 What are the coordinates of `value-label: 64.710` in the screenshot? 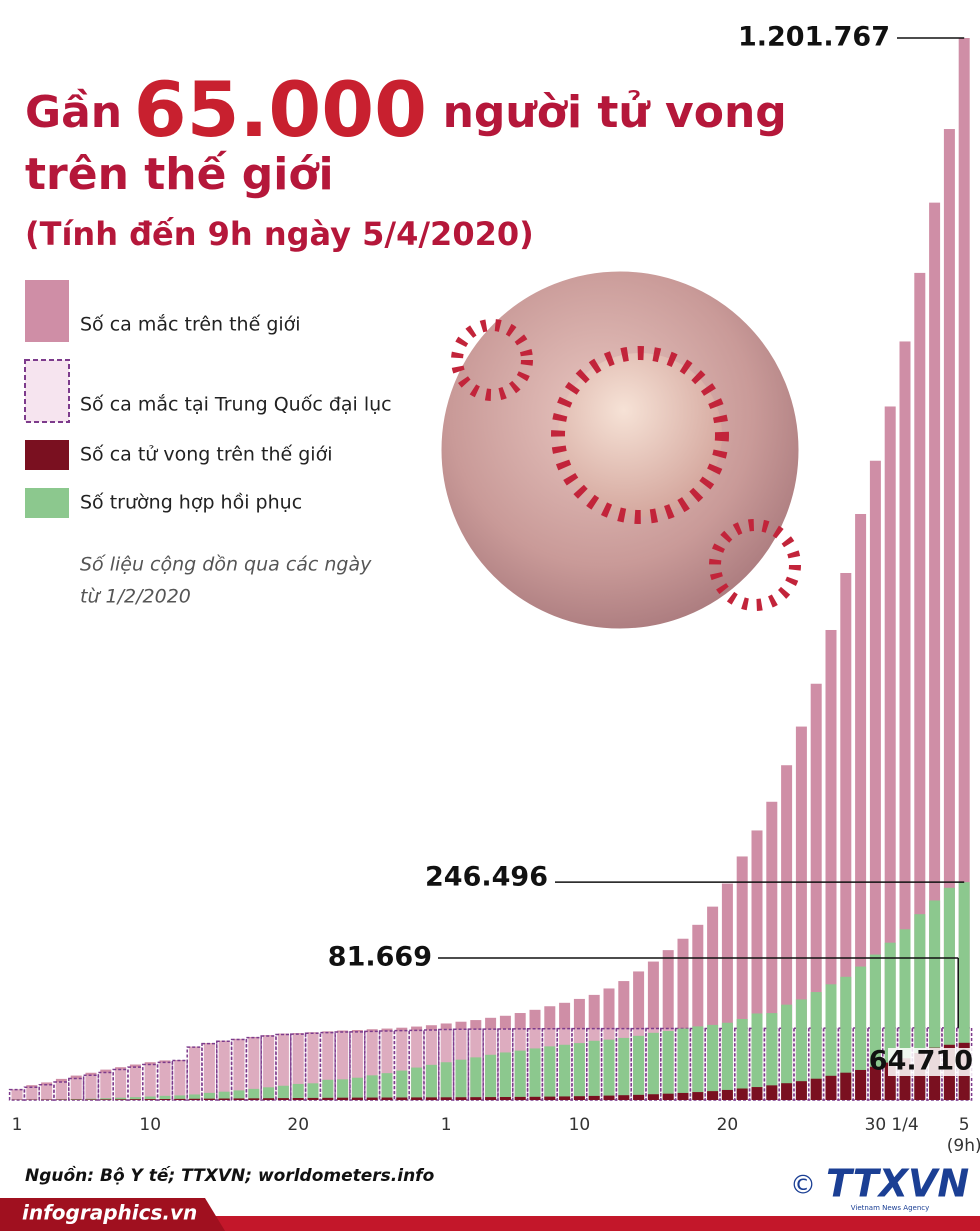 It's located at (921, 1061).